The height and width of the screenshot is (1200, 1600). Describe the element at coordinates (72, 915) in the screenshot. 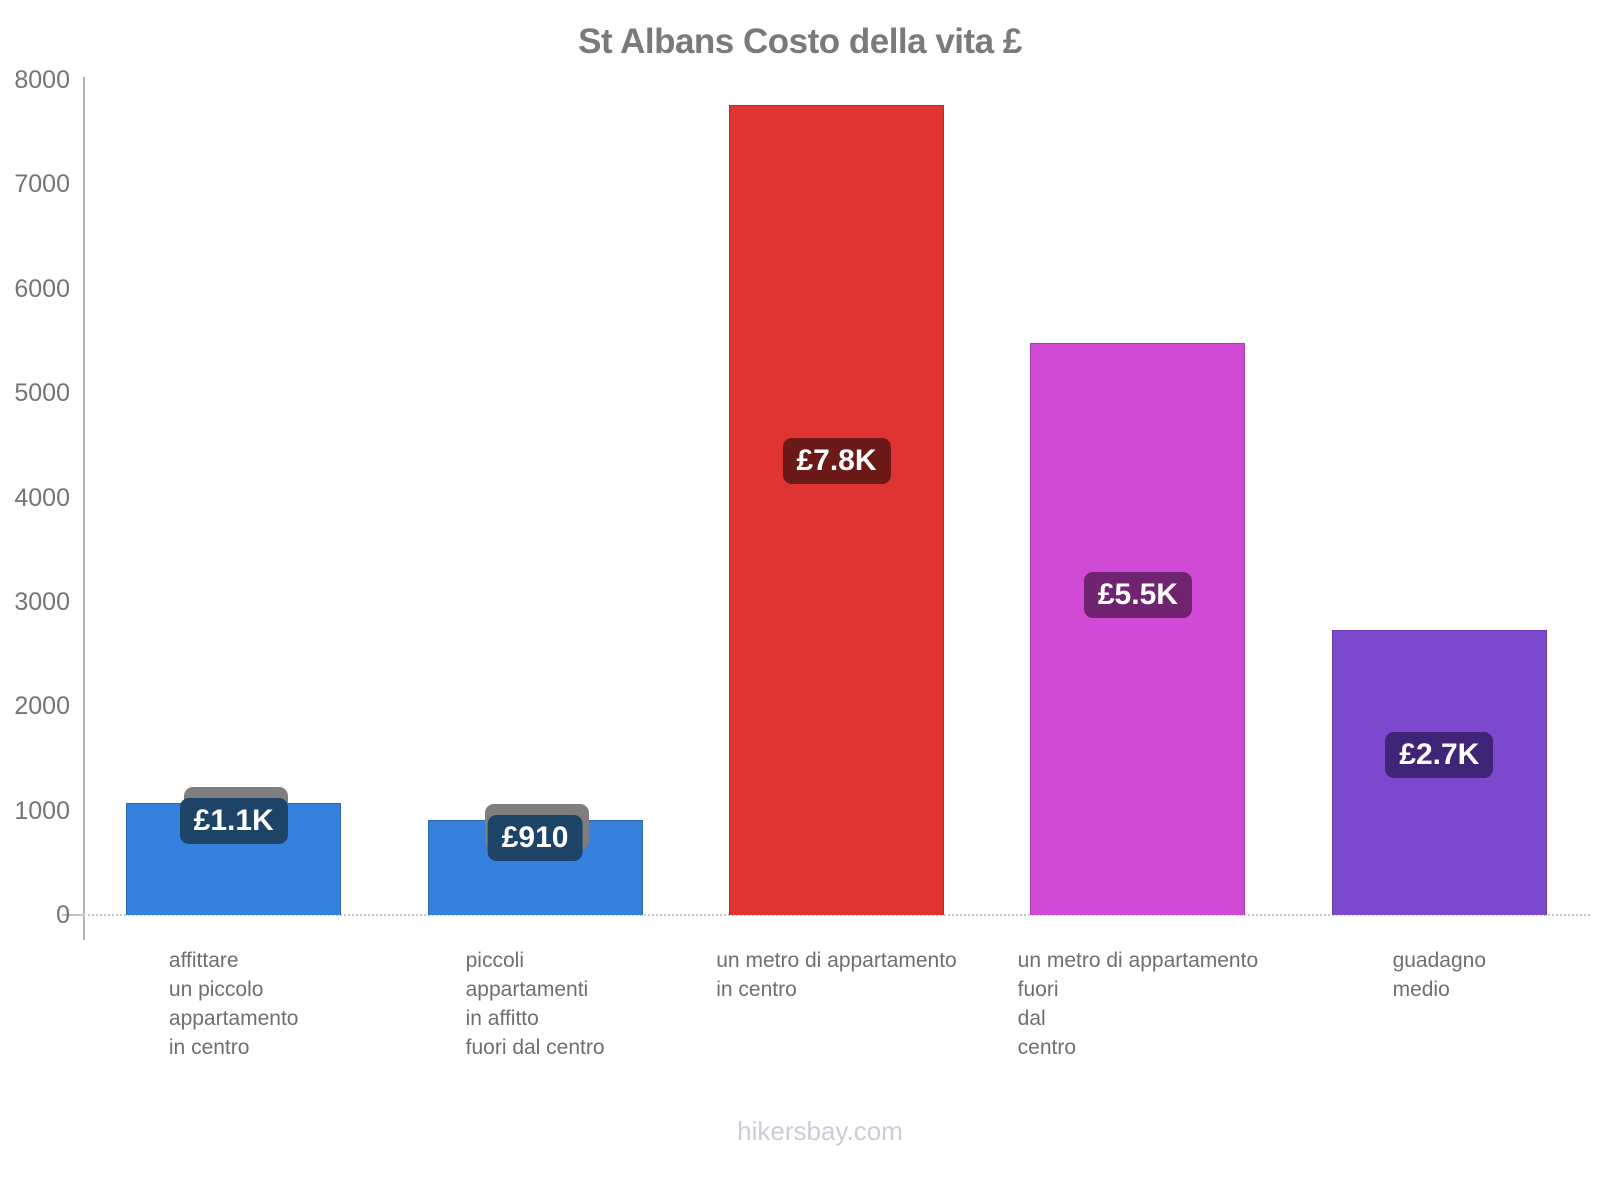

I see `zero-tick-mark` at that location.